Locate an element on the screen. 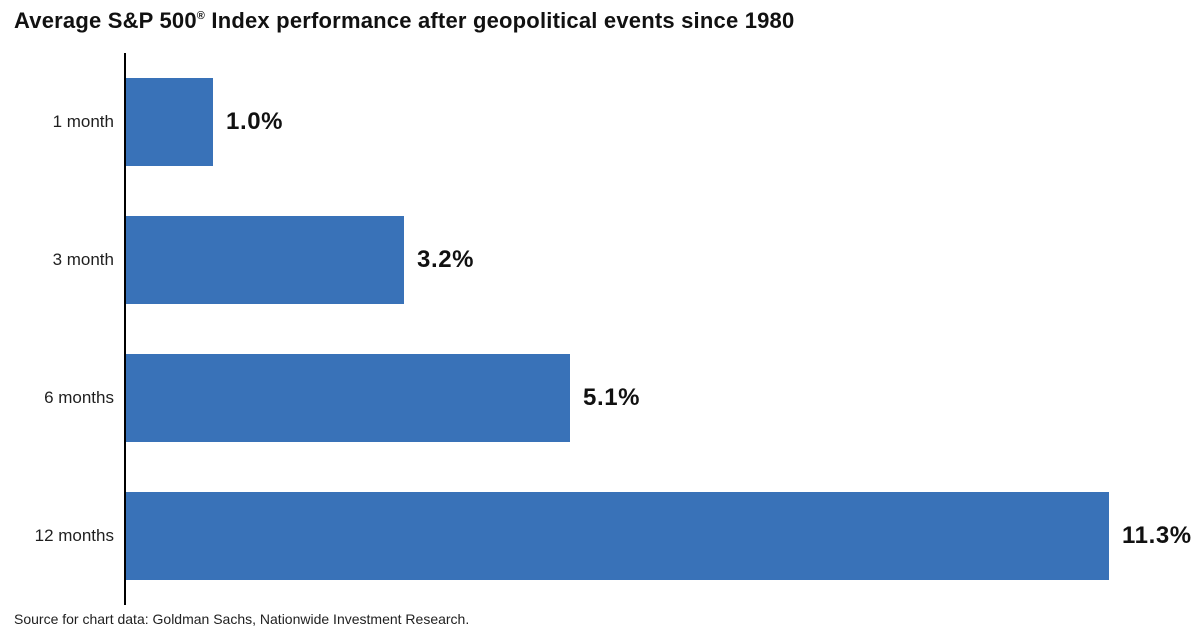  bar-category-label: 3 month is located at coordinates (83, 259).